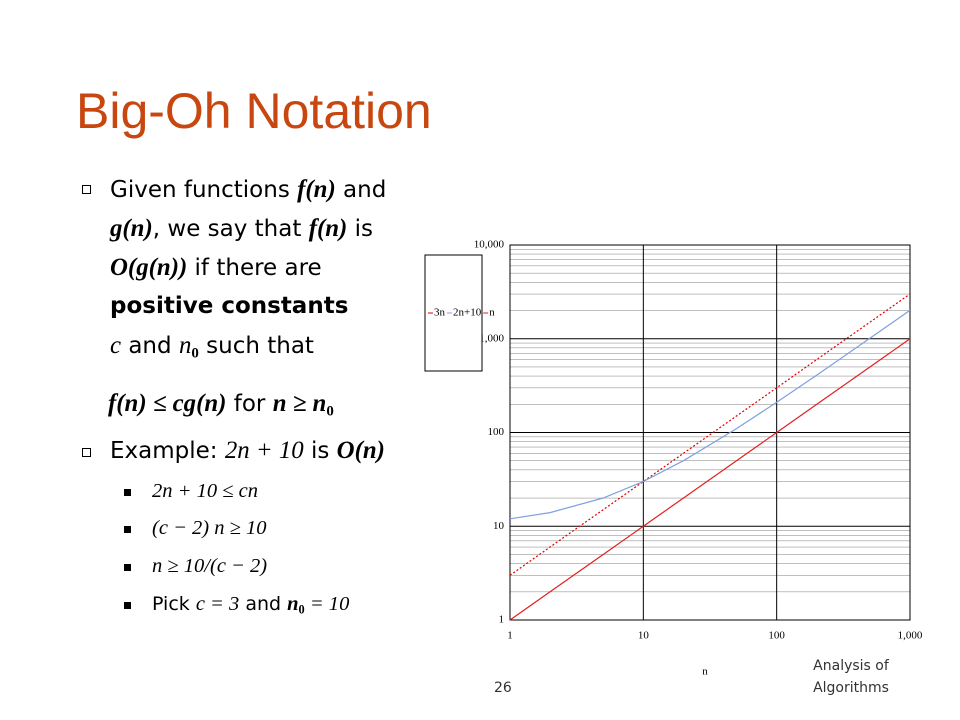 The height and width of the screenshot is (720, 960). Describe the element at coordinates (327, 604) in the screenshot. I see `math: = 10` at that location.